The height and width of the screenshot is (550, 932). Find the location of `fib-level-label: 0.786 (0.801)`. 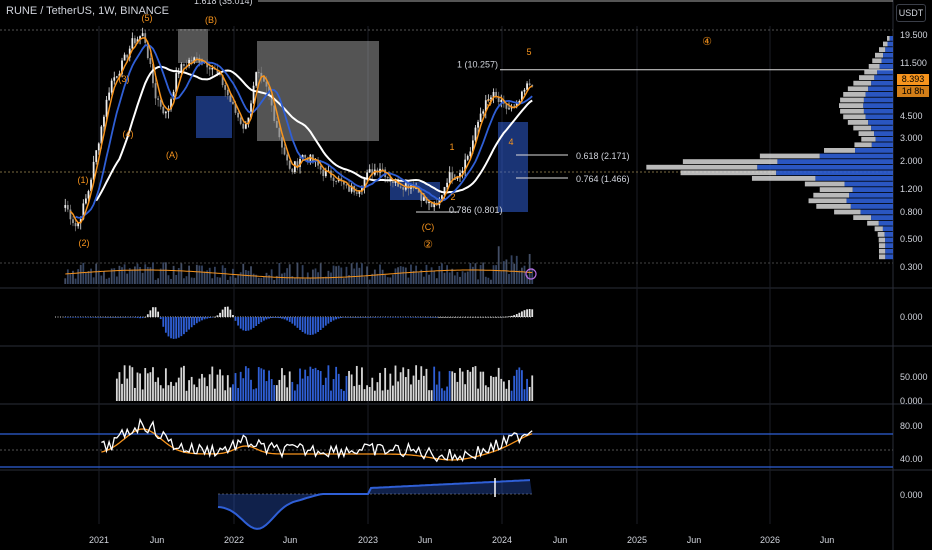

fib-level-label: 0.786 (0.801) is located at coordinates (476, 210).